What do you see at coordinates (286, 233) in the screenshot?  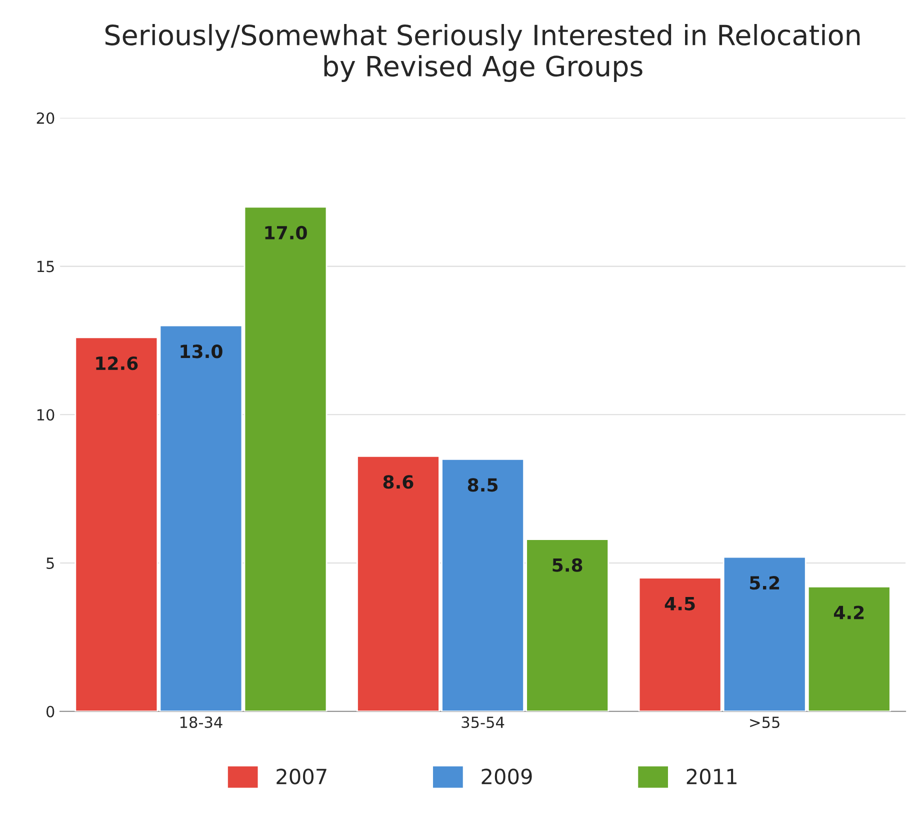 I see `text: 17.0` at bounding box center [286, 233].